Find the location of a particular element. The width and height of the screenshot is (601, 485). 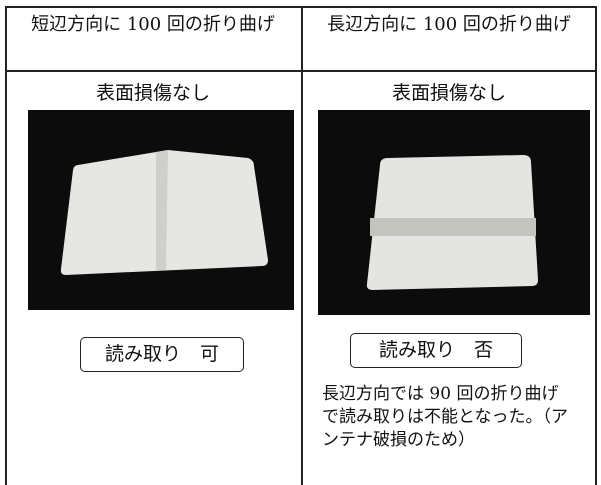

top-edge is located at coordinates (300, 4).